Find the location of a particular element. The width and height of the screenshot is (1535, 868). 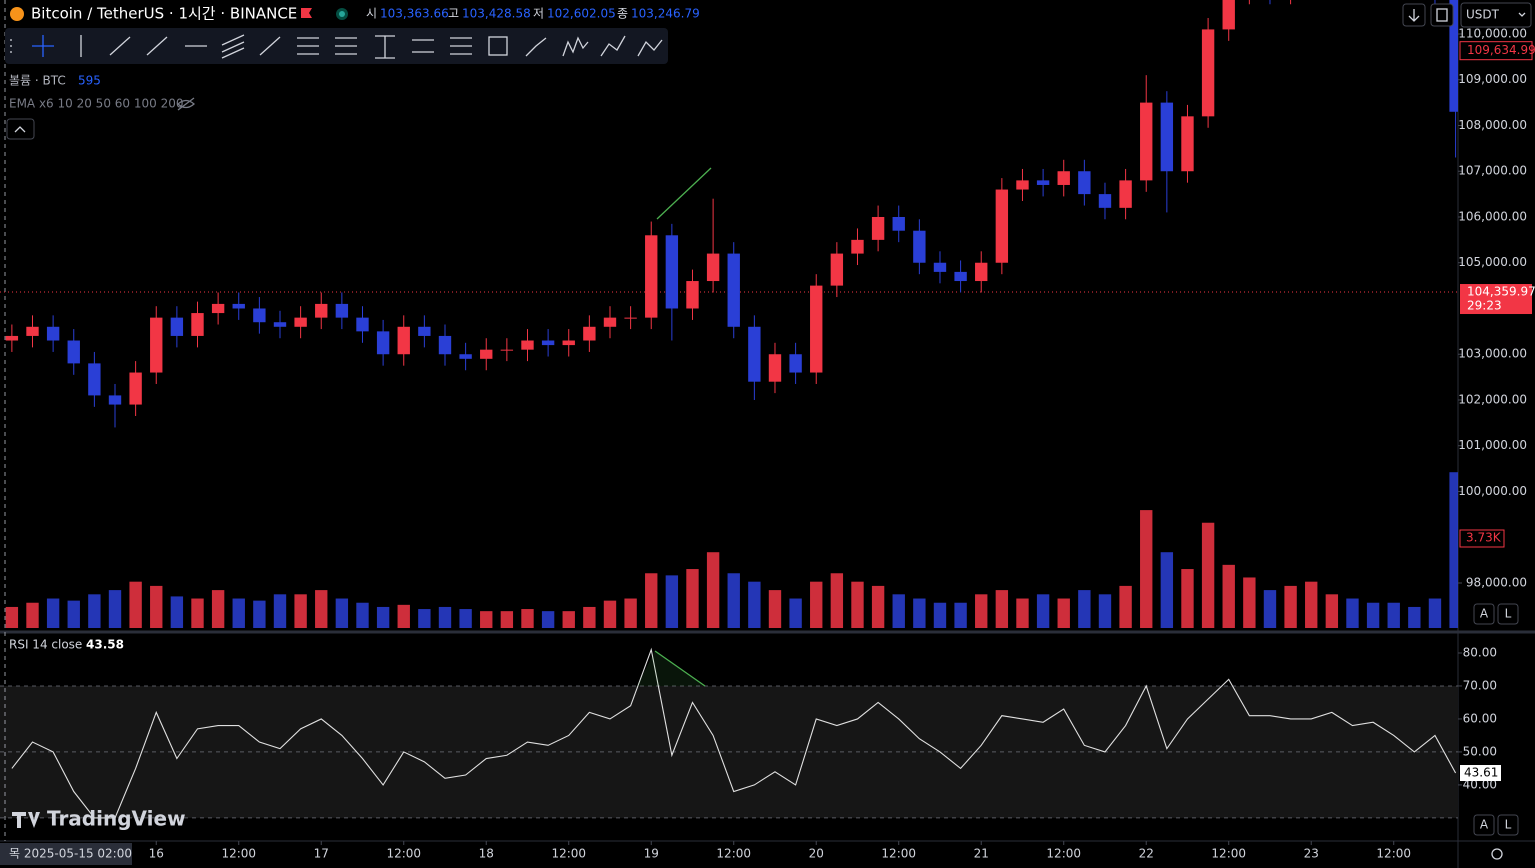

ray-tool is located at coordinates (157, 46).